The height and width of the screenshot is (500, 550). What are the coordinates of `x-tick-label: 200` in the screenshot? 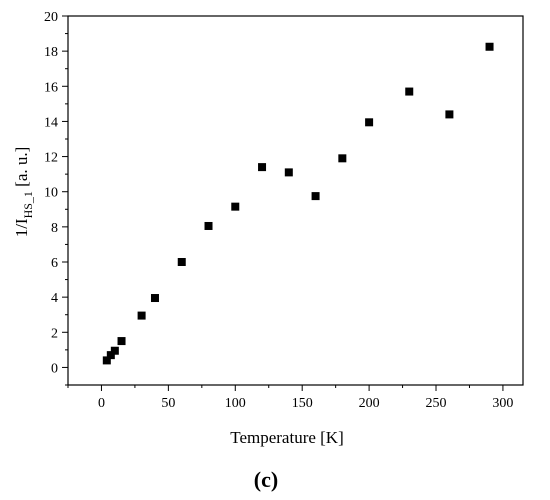 It's located at (369, 403).